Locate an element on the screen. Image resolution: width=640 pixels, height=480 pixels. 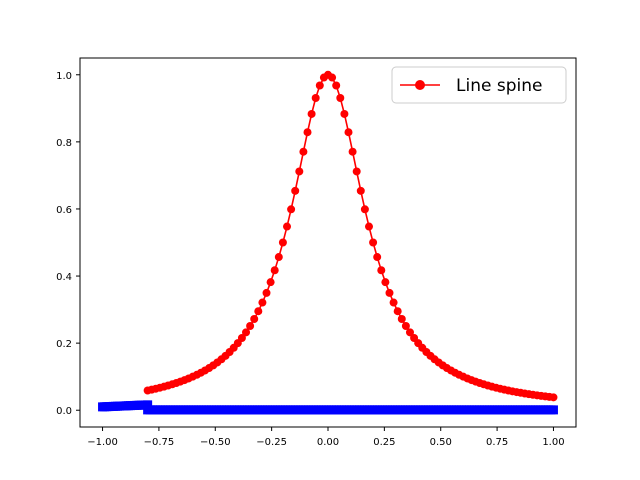
x-tick-label: 0.50 is located at coordinates (441, 442).